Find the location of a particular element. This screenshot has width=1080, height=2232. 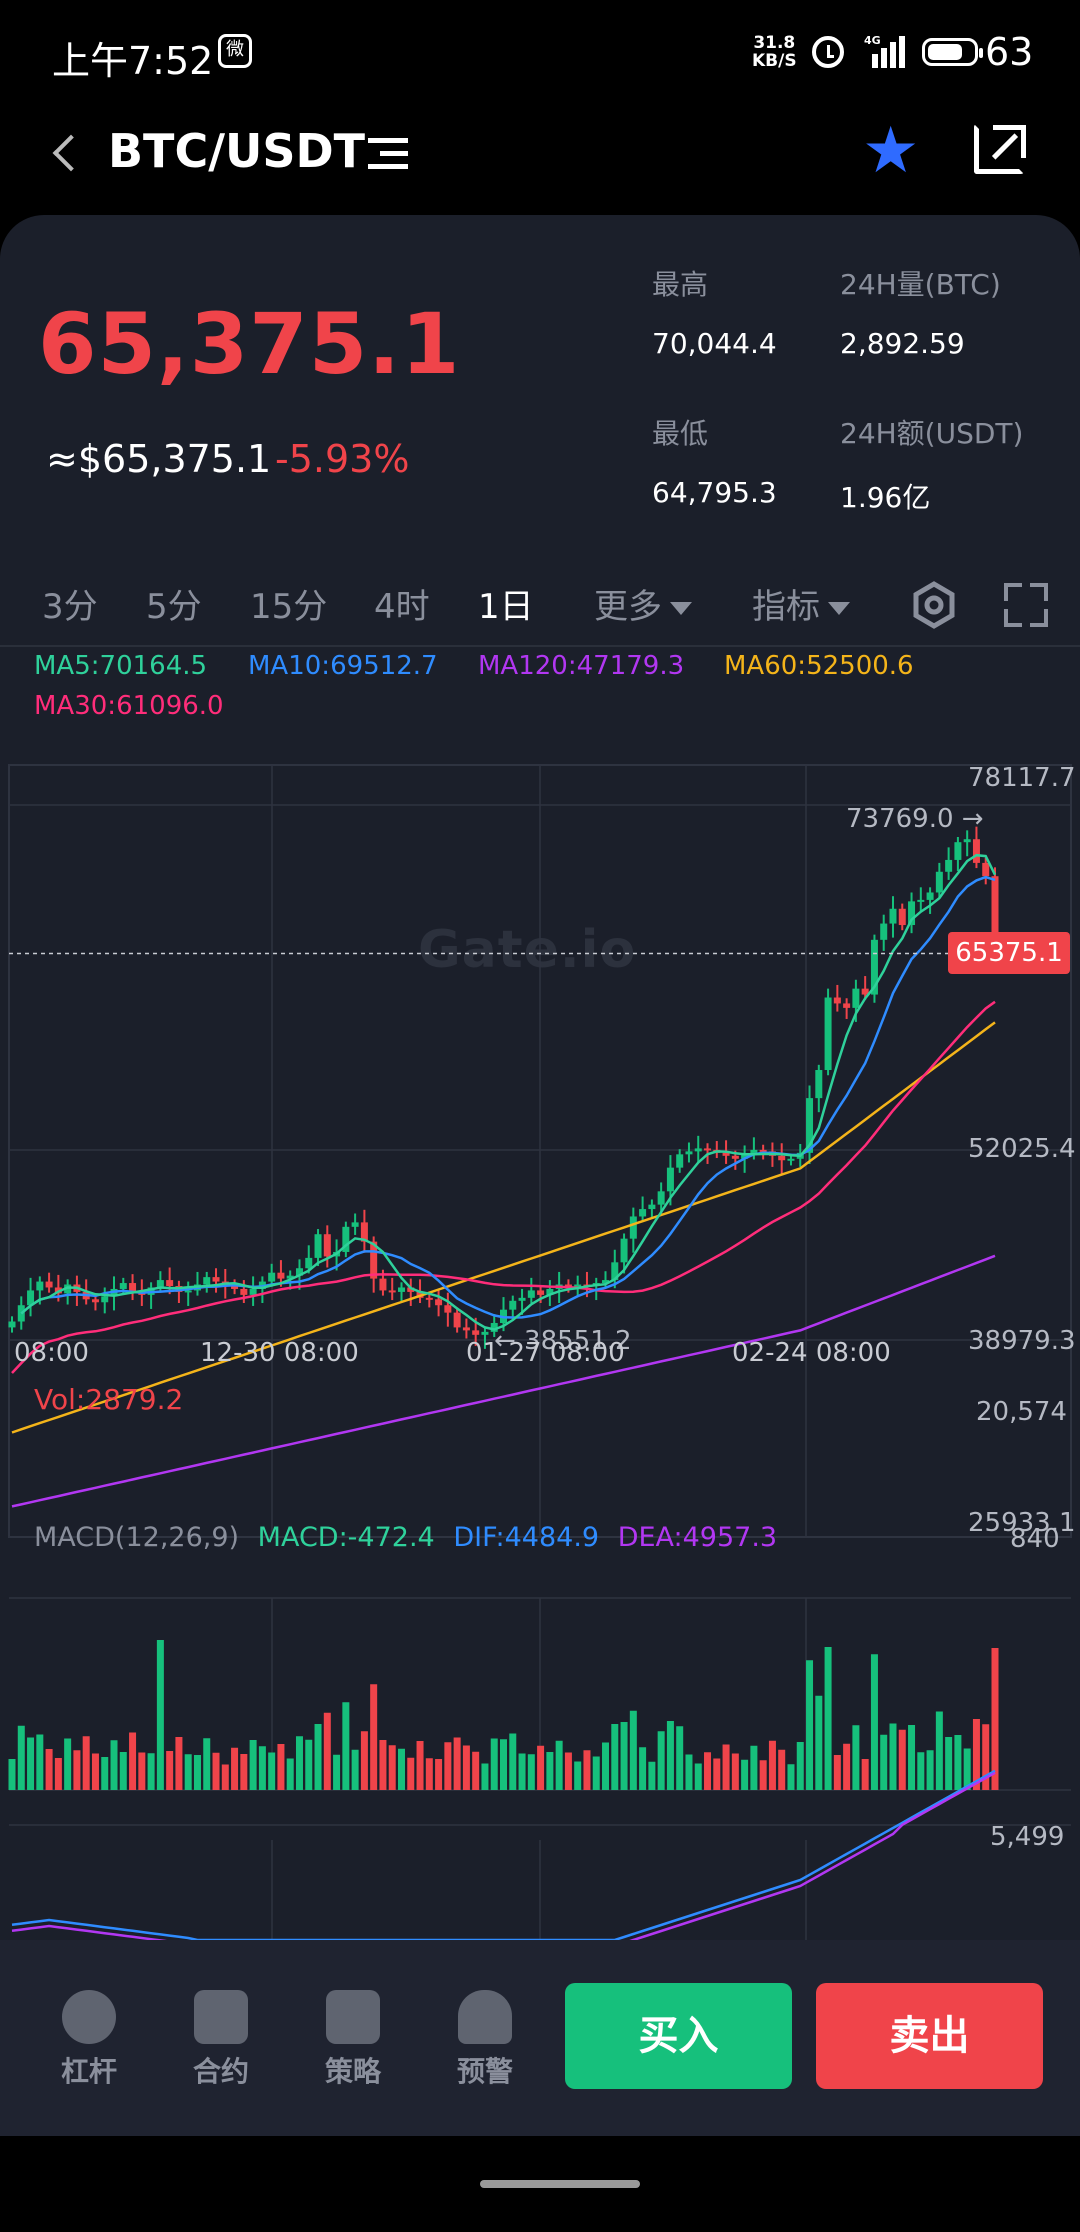

more-dropdown: 更多 is located at coordinates (643, 603).